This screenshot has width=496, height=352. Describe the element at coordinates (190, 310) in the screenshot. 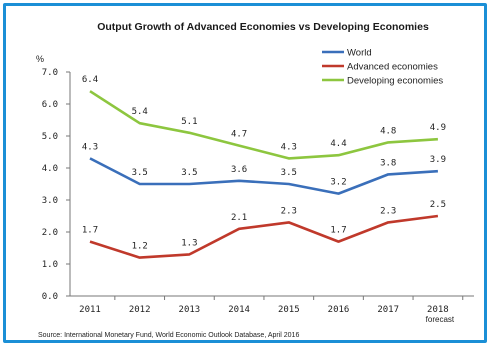

I see `x-tick-label: 2013` at that location.